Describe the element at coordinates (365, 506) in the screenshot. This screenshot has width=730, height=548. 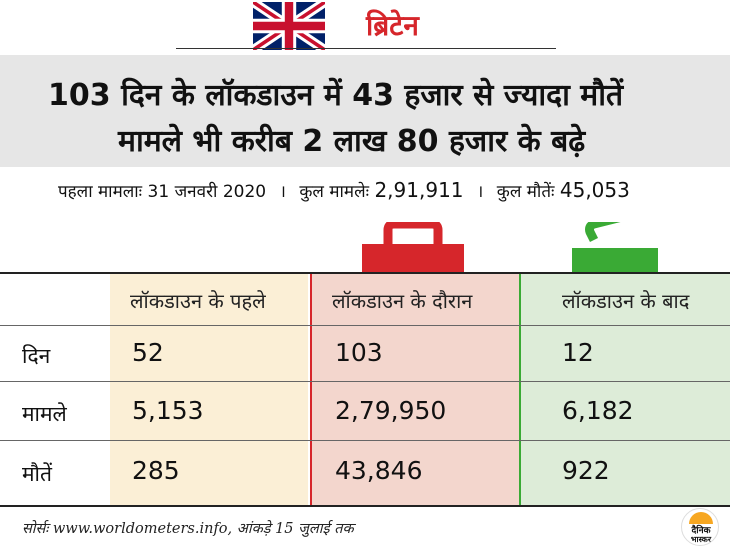
I see `table-bottom-rule` at that location.